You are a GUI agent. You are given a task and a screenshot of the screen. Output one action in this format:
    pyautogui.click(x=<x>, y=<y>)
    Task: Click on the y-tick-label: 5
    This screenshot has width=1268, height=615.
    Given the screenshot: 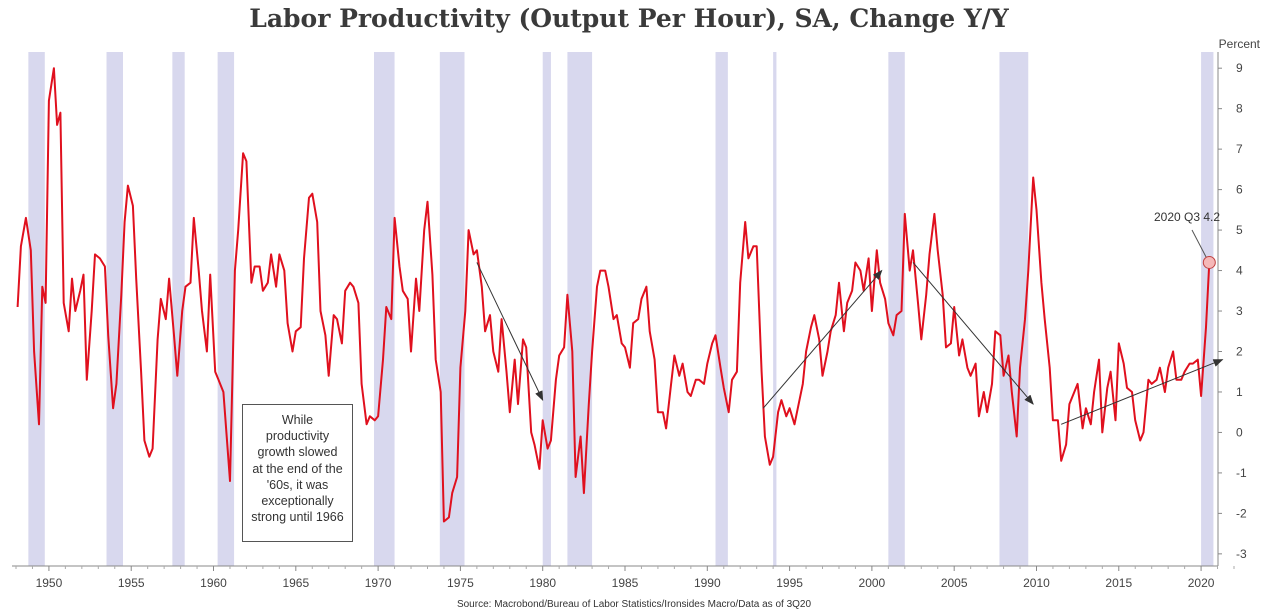 What is the action you would take?
    pyautogui.click(x=1239, y=230)
    